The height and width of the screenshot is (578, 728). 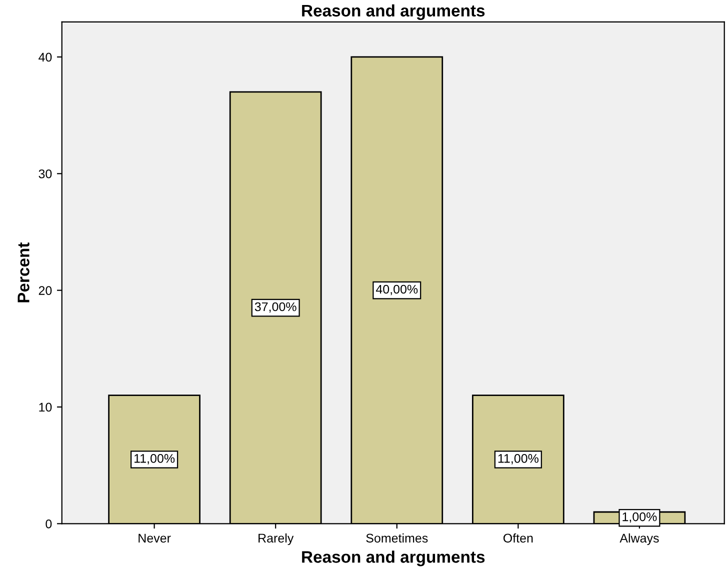 I want to click on x-tick-label: Always, so click(x=639, y=539).